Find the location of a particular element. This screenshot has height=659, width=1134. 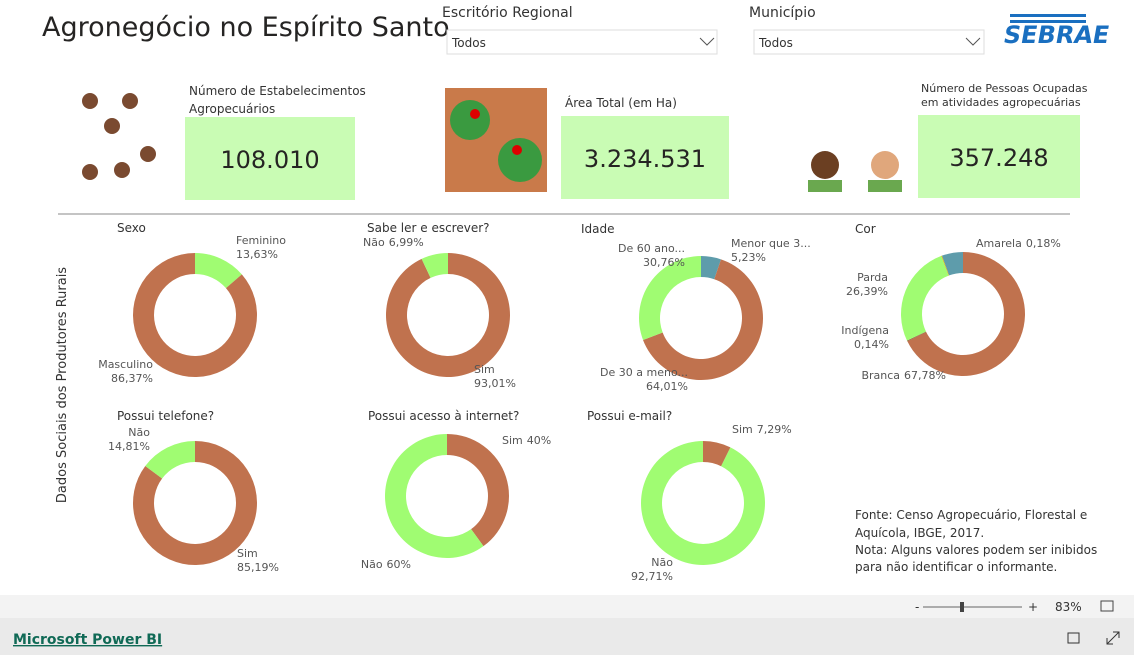

slice-value: 67,78% is located at coordinates (925, 375).